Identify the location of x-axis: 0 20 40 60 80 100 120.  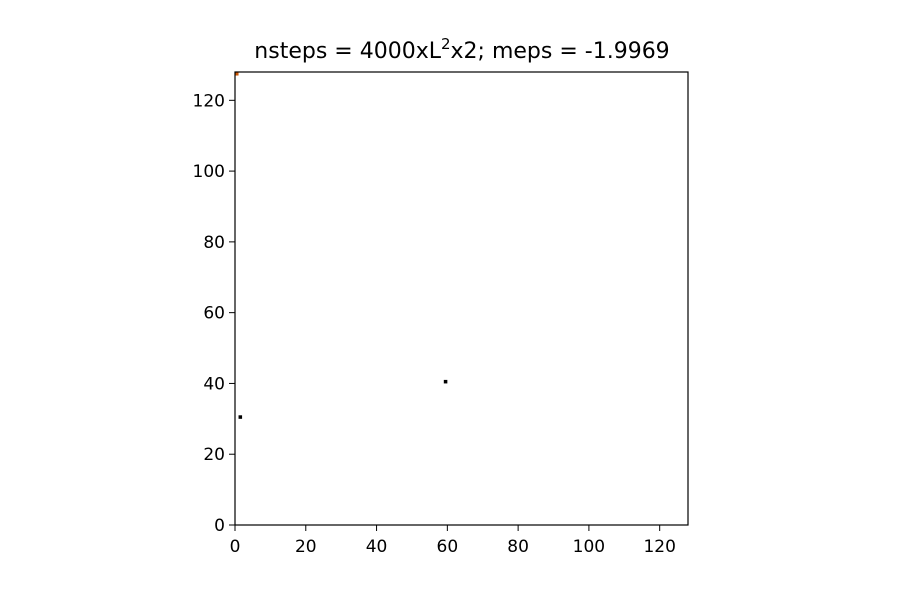
(453, 541).